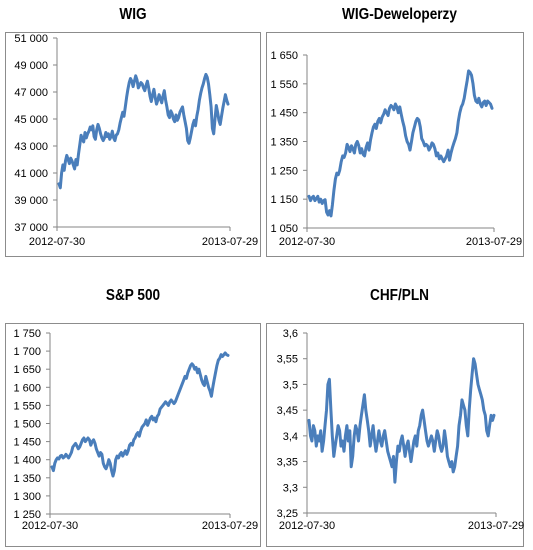 The height and width of the screenshot is (550, 533). I want to click on y-tick-label: 1 400, so click(27, 461).